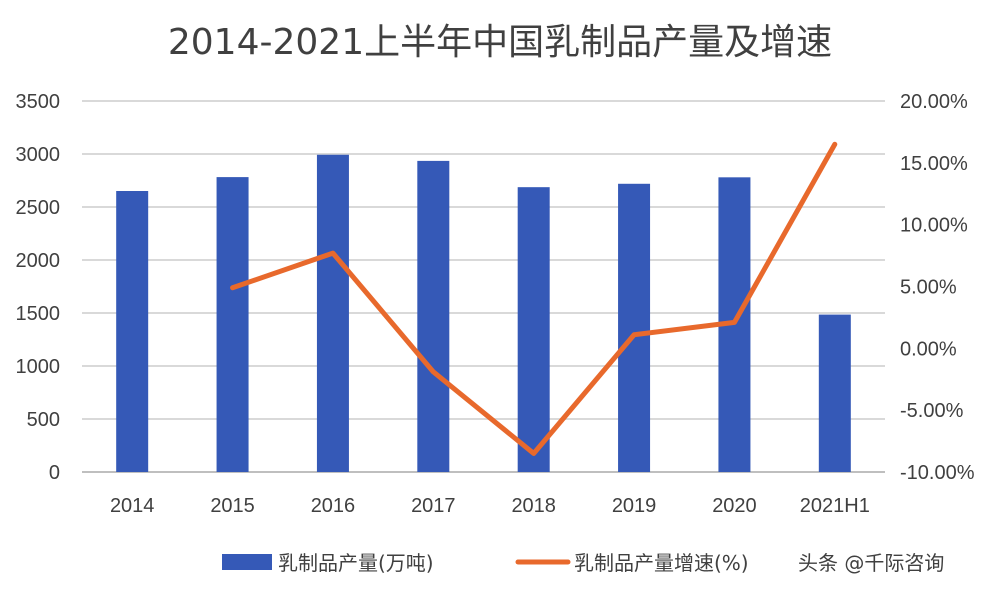 Image resolution: width=1004 pixels, height=592 pixels. What do you see at coordinates (835, 506) in the screenshot?
I see `x-tick-label: 2021H1` at bounding box center [835, 506].